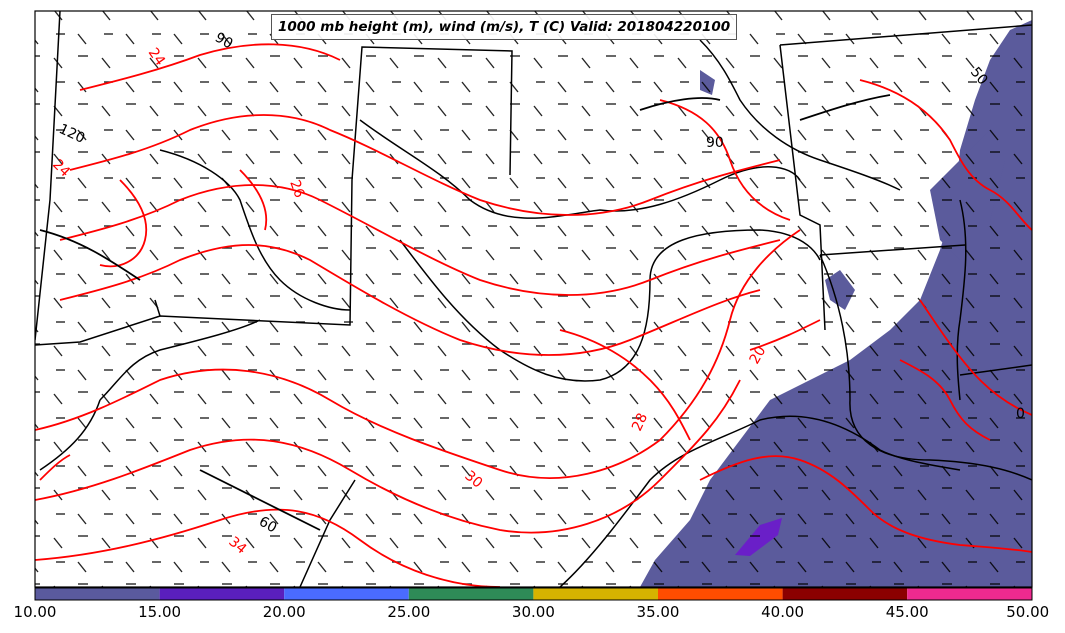 This screenshot has height=633, width=1065. Describe the element at coordinates (758, 355) in the screenshot. I see `temp-label-20: 20` at that location.